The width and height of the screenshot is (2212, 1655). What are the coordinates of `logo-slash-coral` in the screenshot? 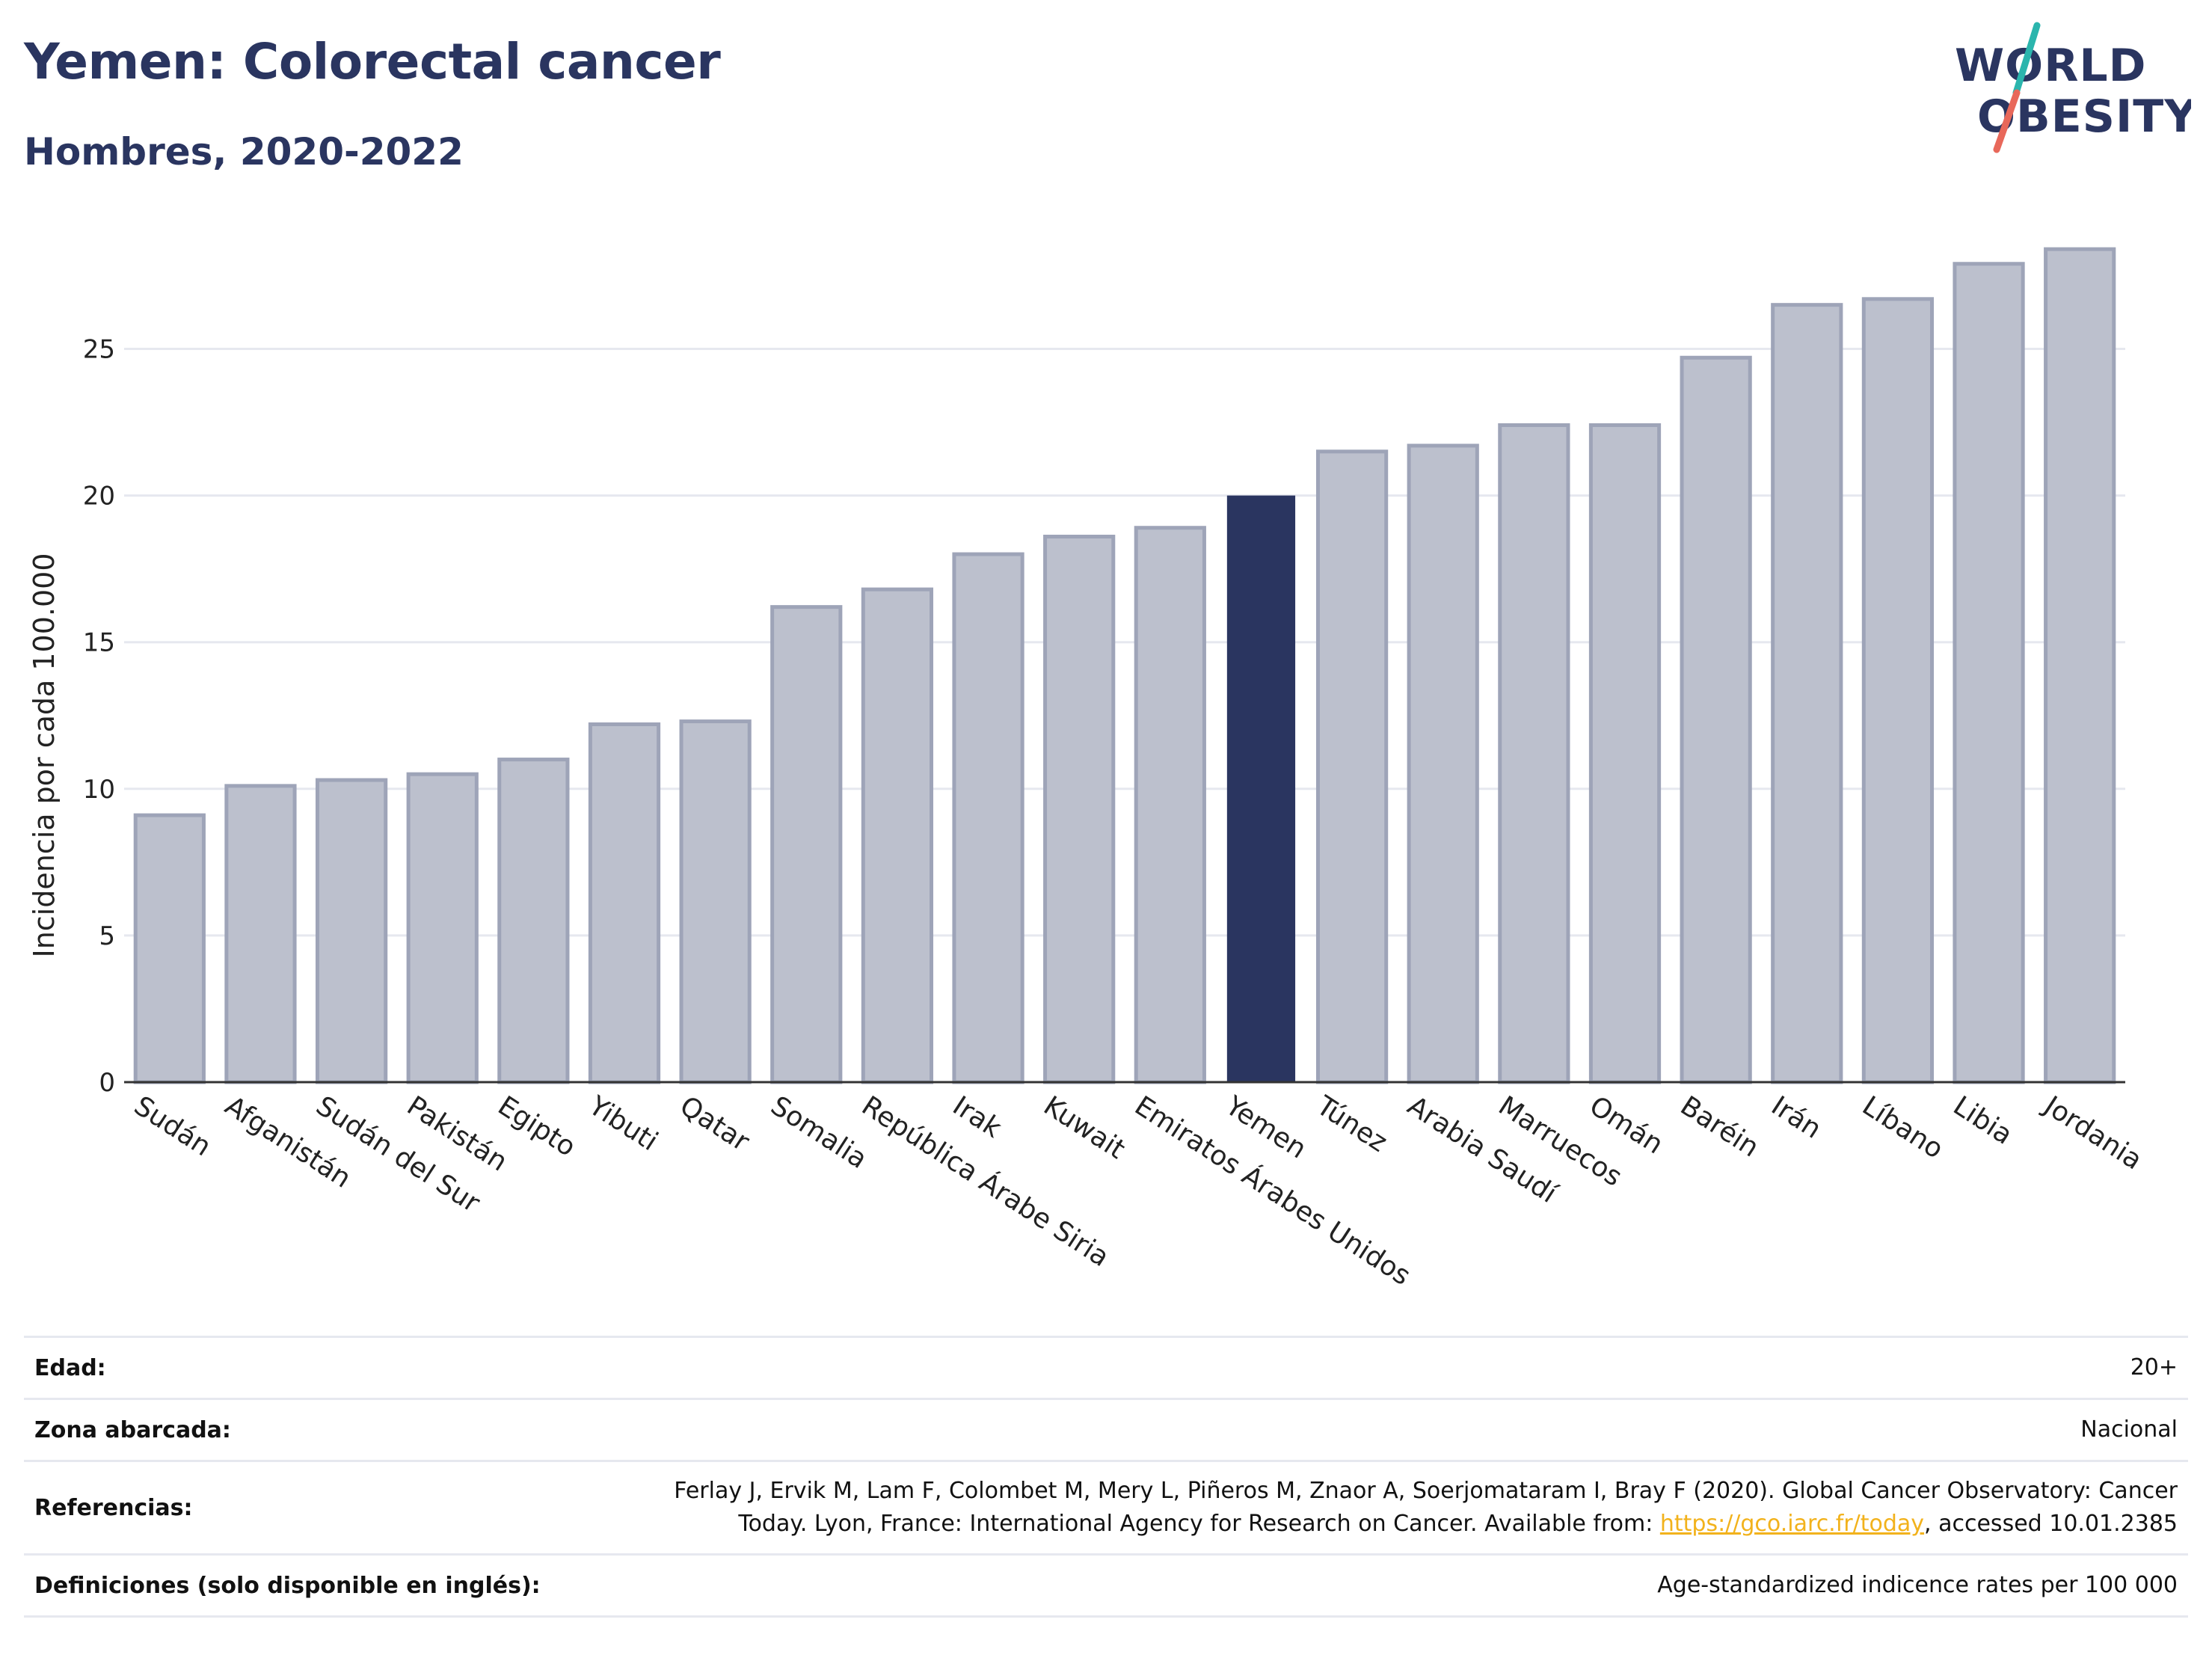 It's located at (2007, 121).